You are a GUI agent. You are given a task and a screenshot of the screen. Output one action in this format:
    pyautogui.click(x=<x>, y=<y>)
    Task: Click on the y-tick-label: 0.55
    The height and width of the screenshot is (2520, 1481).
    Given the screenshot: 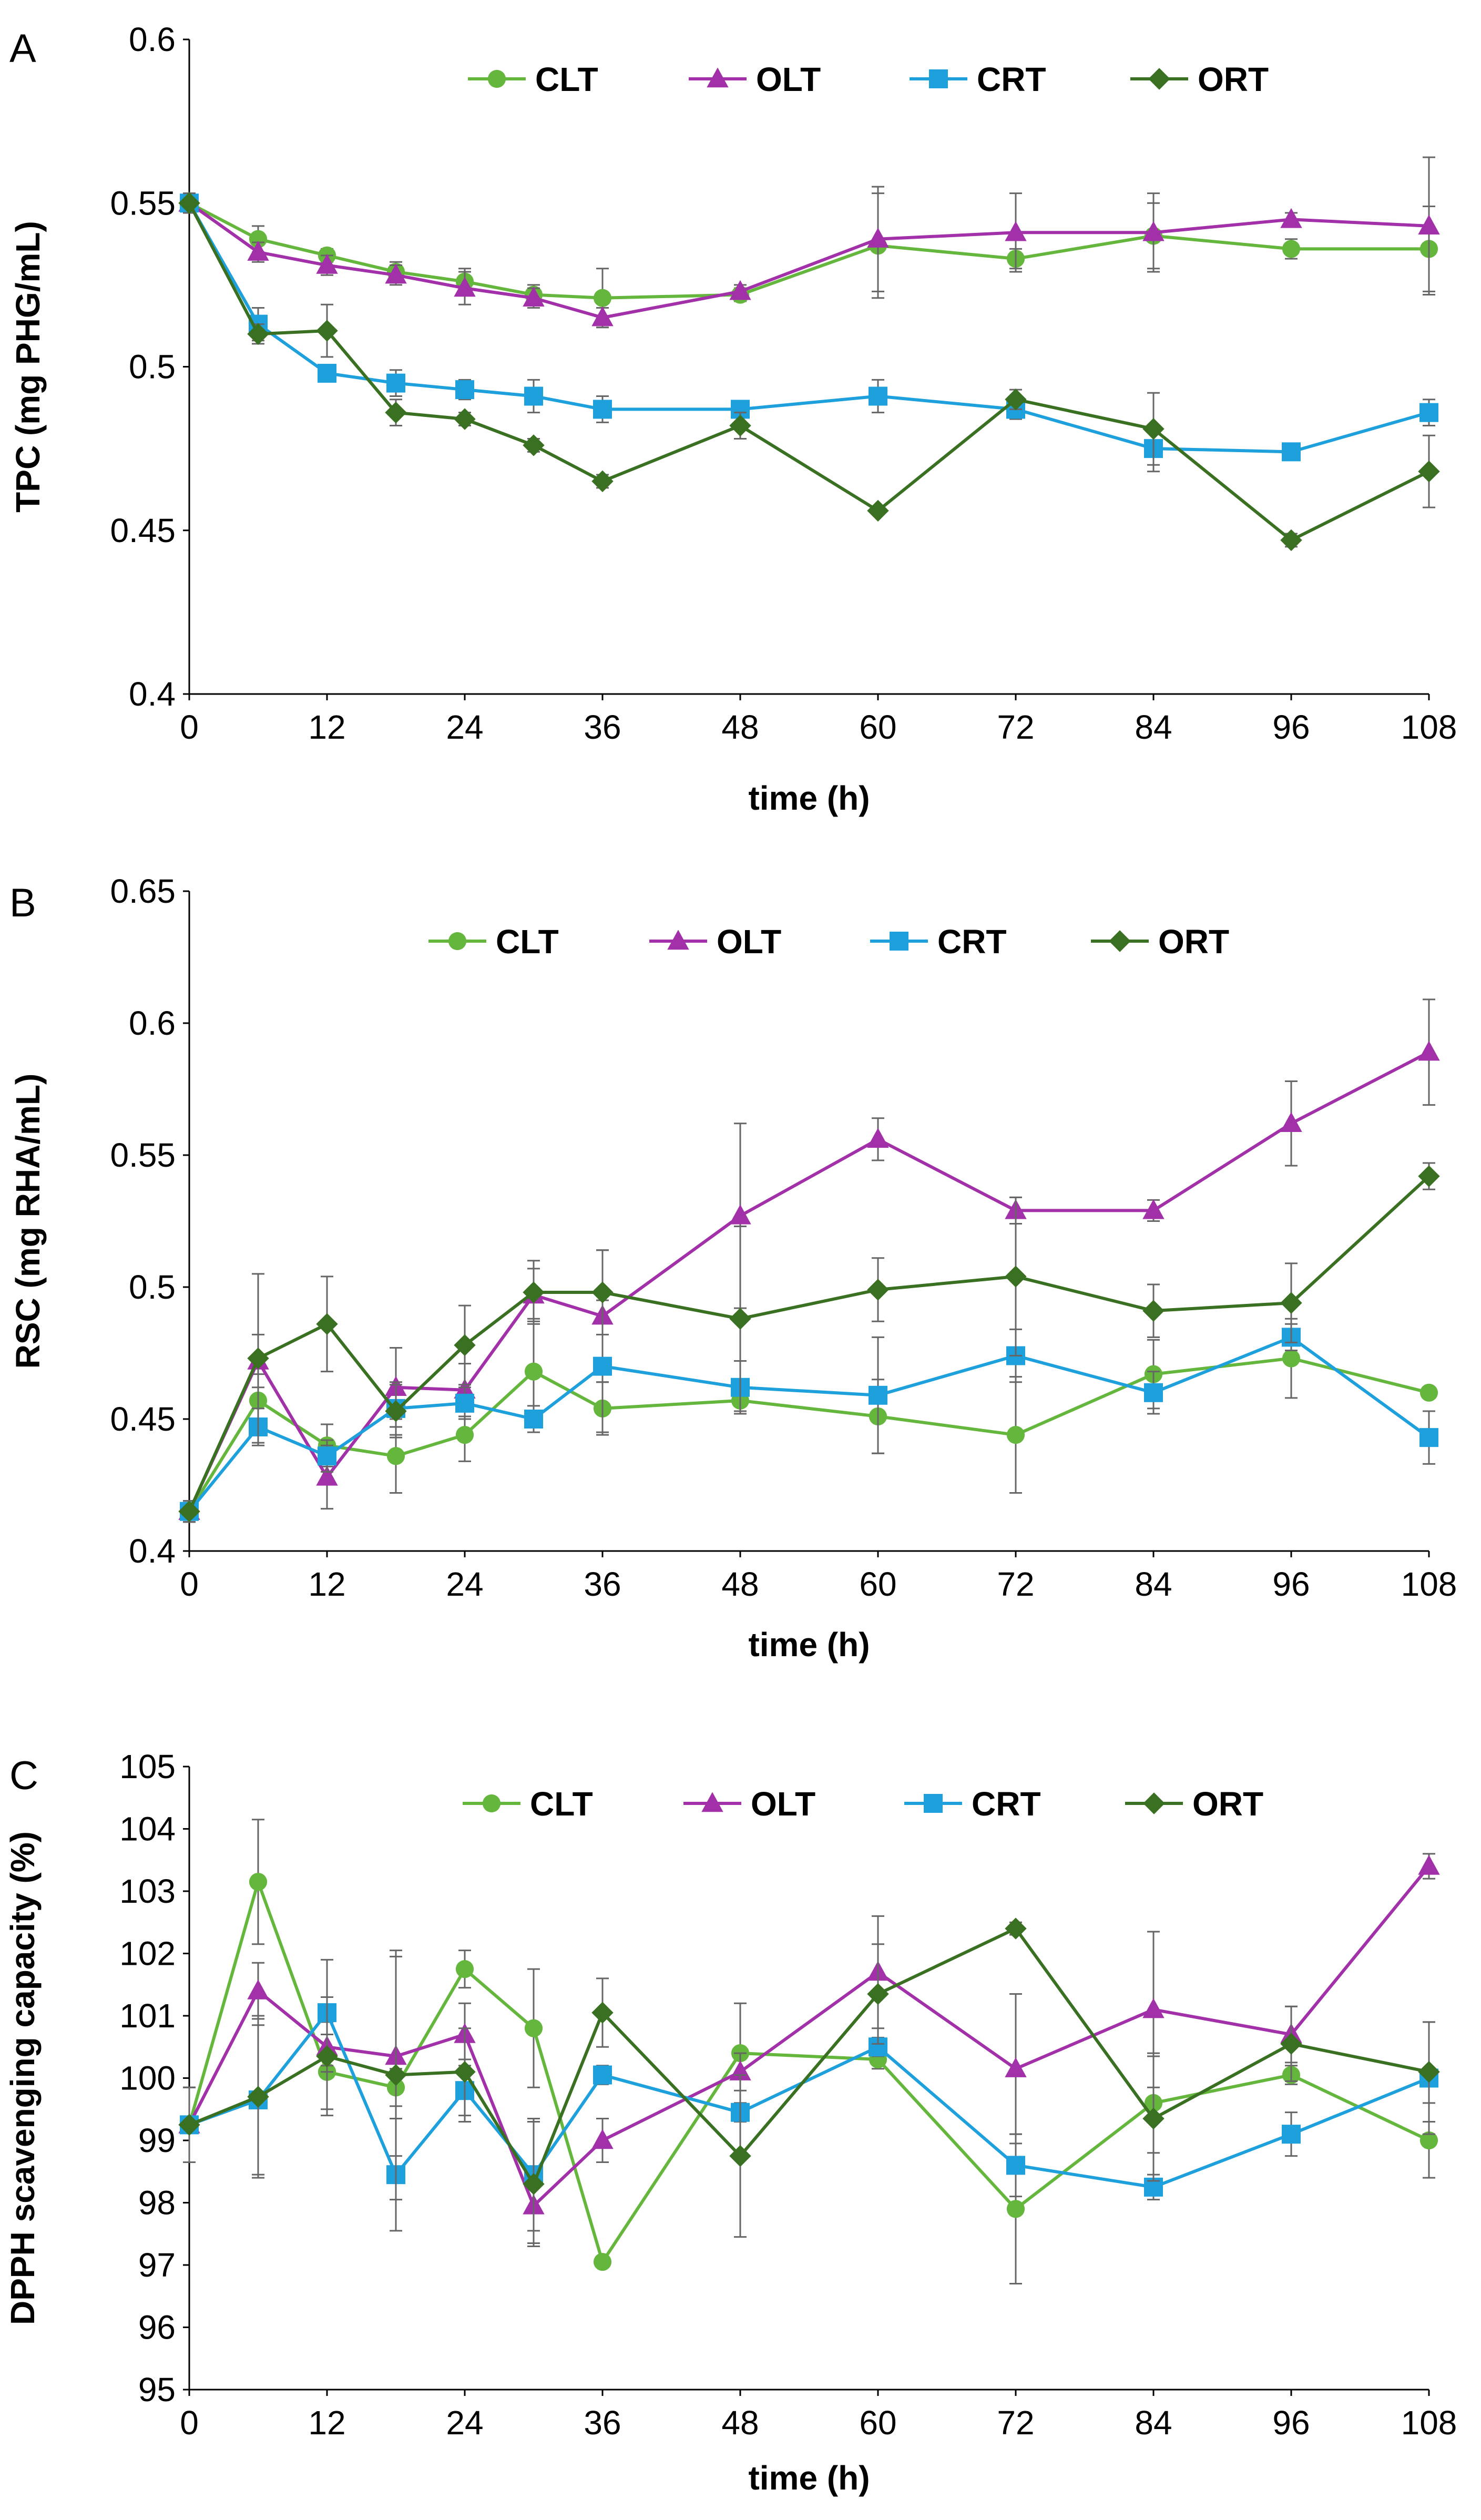 What is the action you would take?
    pyautogui.click(x=143, y=203)
    